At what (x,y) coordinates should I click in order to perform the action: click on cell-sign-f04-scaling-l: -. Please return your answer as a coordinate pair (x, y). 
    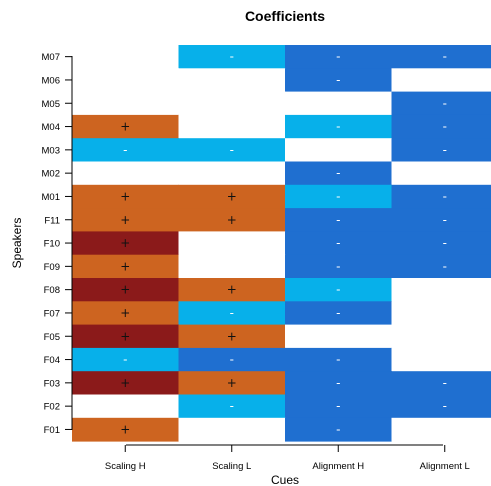
    Looking at the image, I should click on (232, 360).